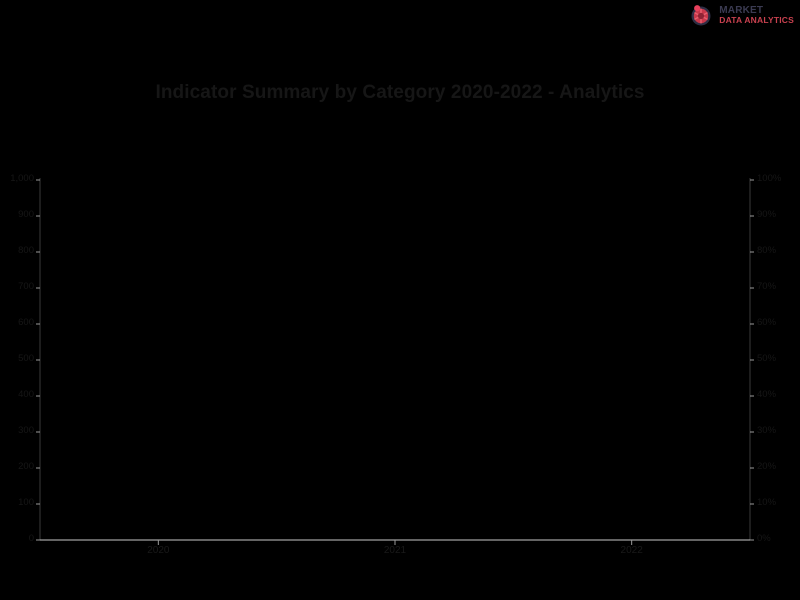 The image size is (800, 600). I want to click on y-axis-right-tick-label: 90%, so click(767, 214).